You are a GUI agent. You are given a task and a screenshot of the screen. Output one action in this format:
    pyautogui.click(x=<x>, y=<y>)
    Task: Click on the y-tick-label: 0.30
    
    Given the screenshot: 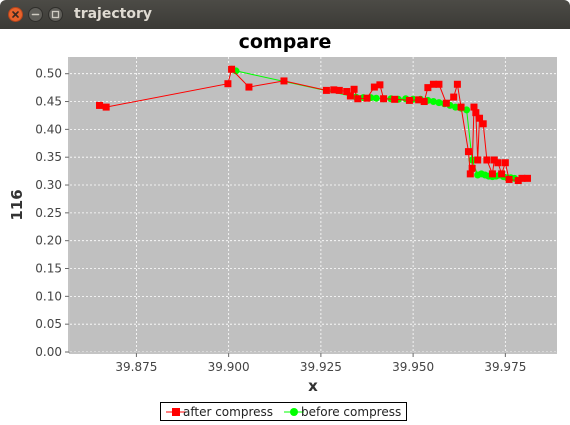 What is the action you would take?
    pyautogui.click(x=48, y=185)
    